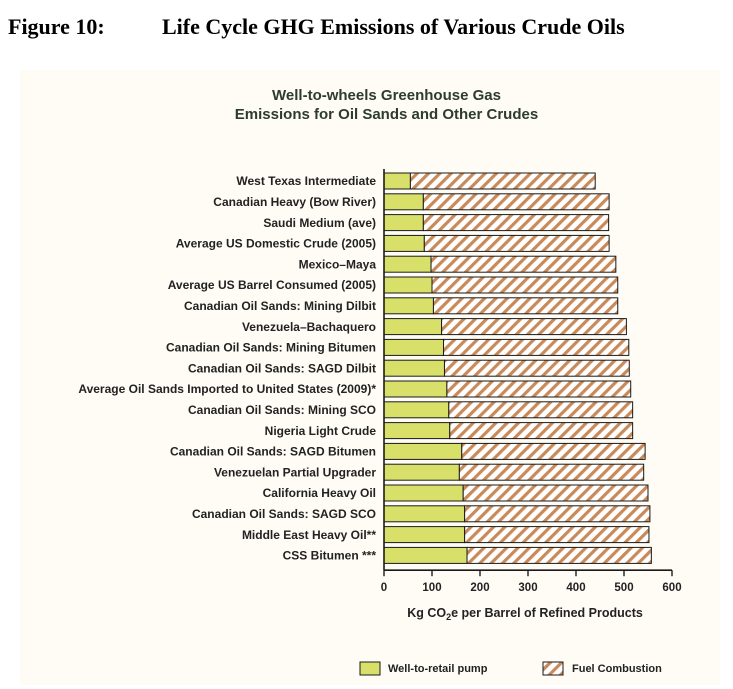 This screenshot has height=689, width=733. I want to click on category-label: Average US Barrel Consumed (2005), so click(272, 285).